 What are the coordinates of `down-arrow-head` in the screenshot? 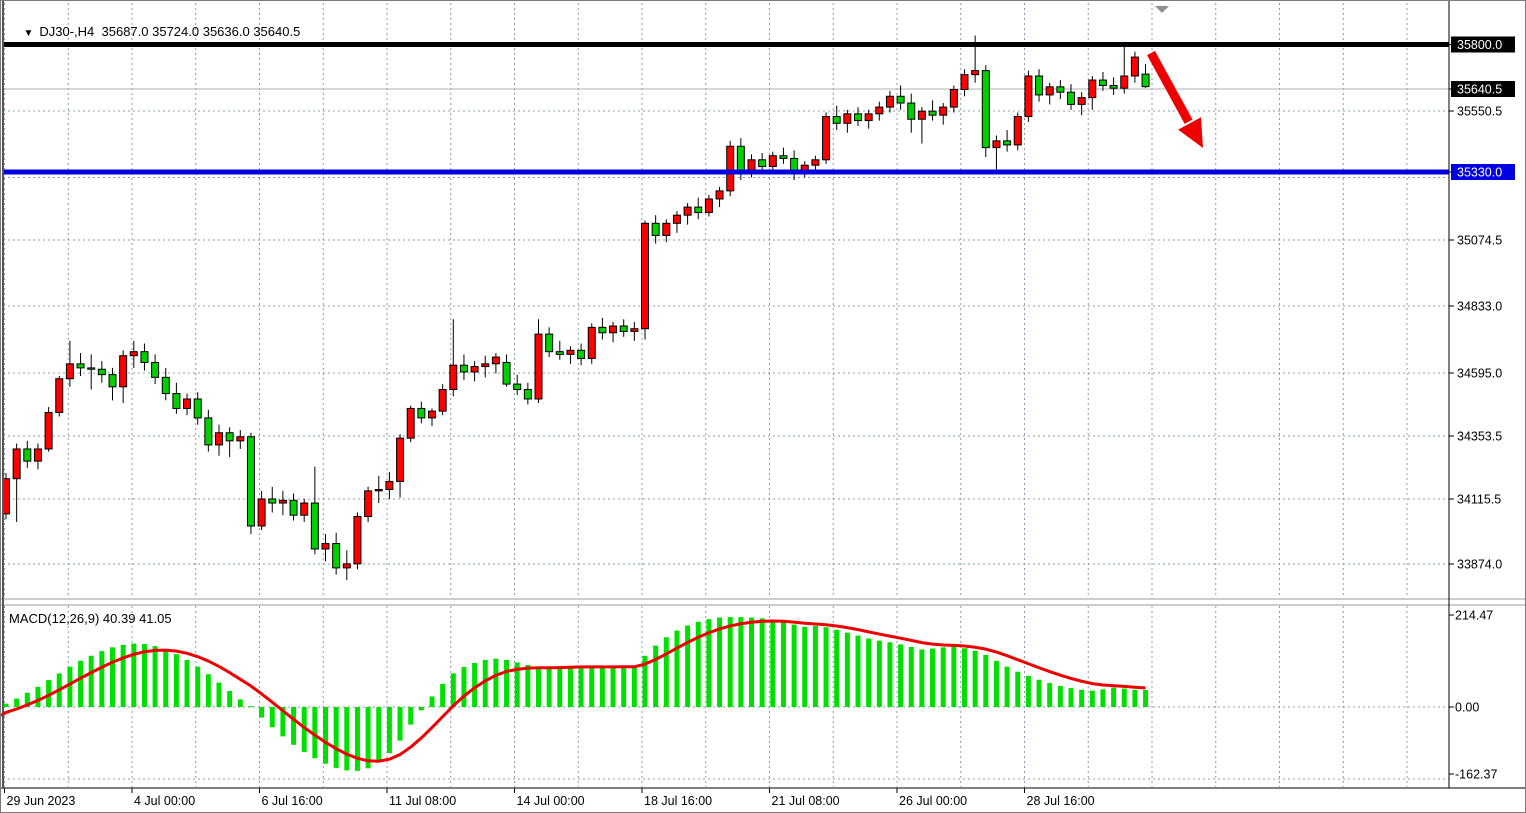 It's located at (1190, 132).